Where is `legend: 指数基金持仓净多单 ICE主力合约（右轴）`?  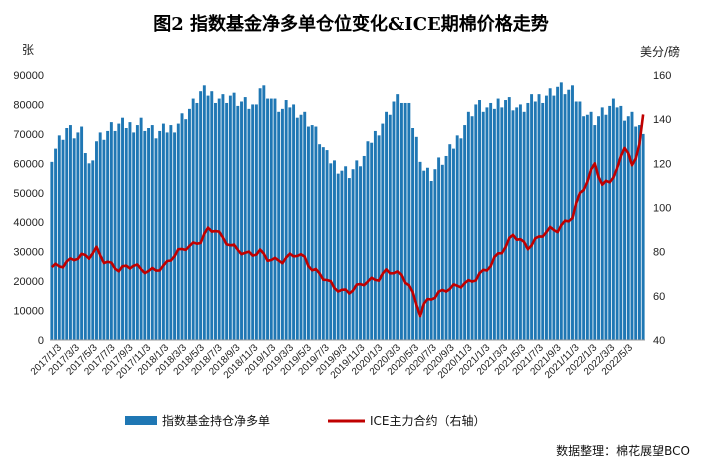 legend: 指数基金持仓净多单 ICE主力合约（右轴） is located at coordinates (305, 420).